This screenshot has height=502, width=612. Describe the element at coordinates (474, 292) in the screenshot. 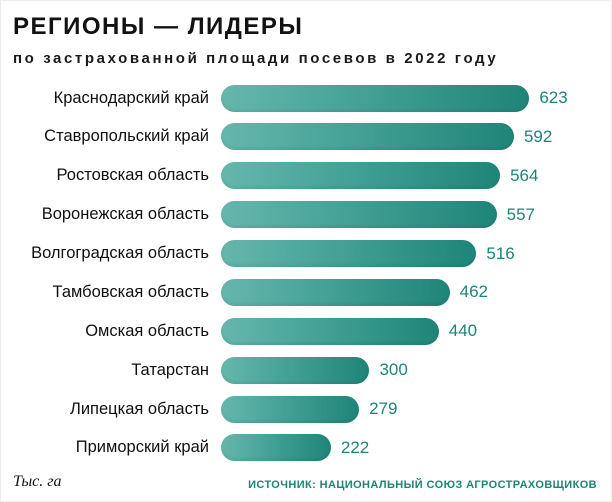

I see `bar-value: 462` at that location.